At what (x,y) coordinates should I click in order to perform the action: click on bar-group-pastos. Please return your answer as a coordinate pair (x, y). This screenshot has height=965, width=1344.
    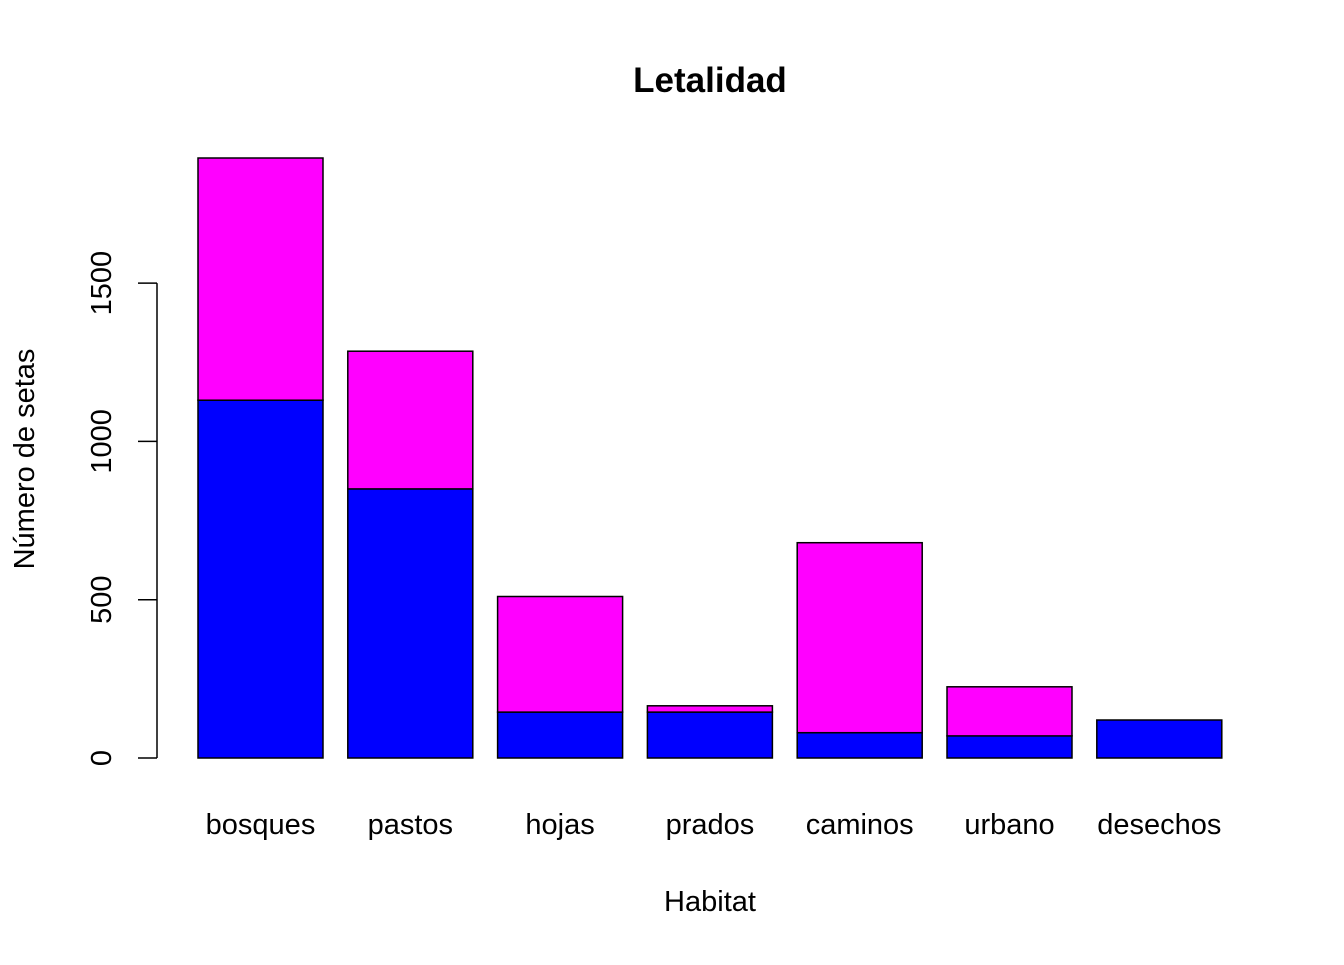
    Looking at the image, I should click on (410, 554).